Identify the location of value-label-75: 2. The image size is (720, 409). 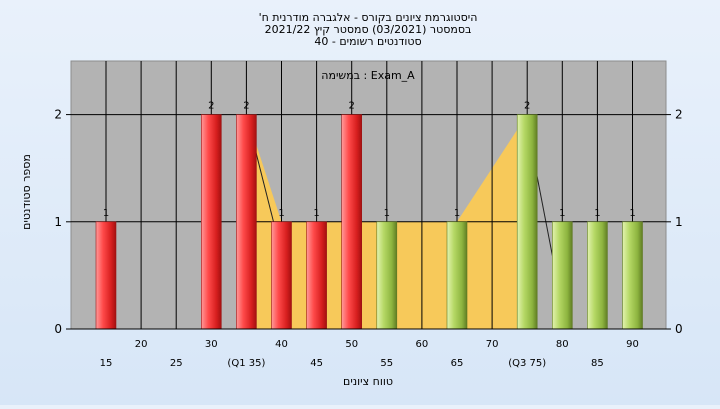
(527, 106).